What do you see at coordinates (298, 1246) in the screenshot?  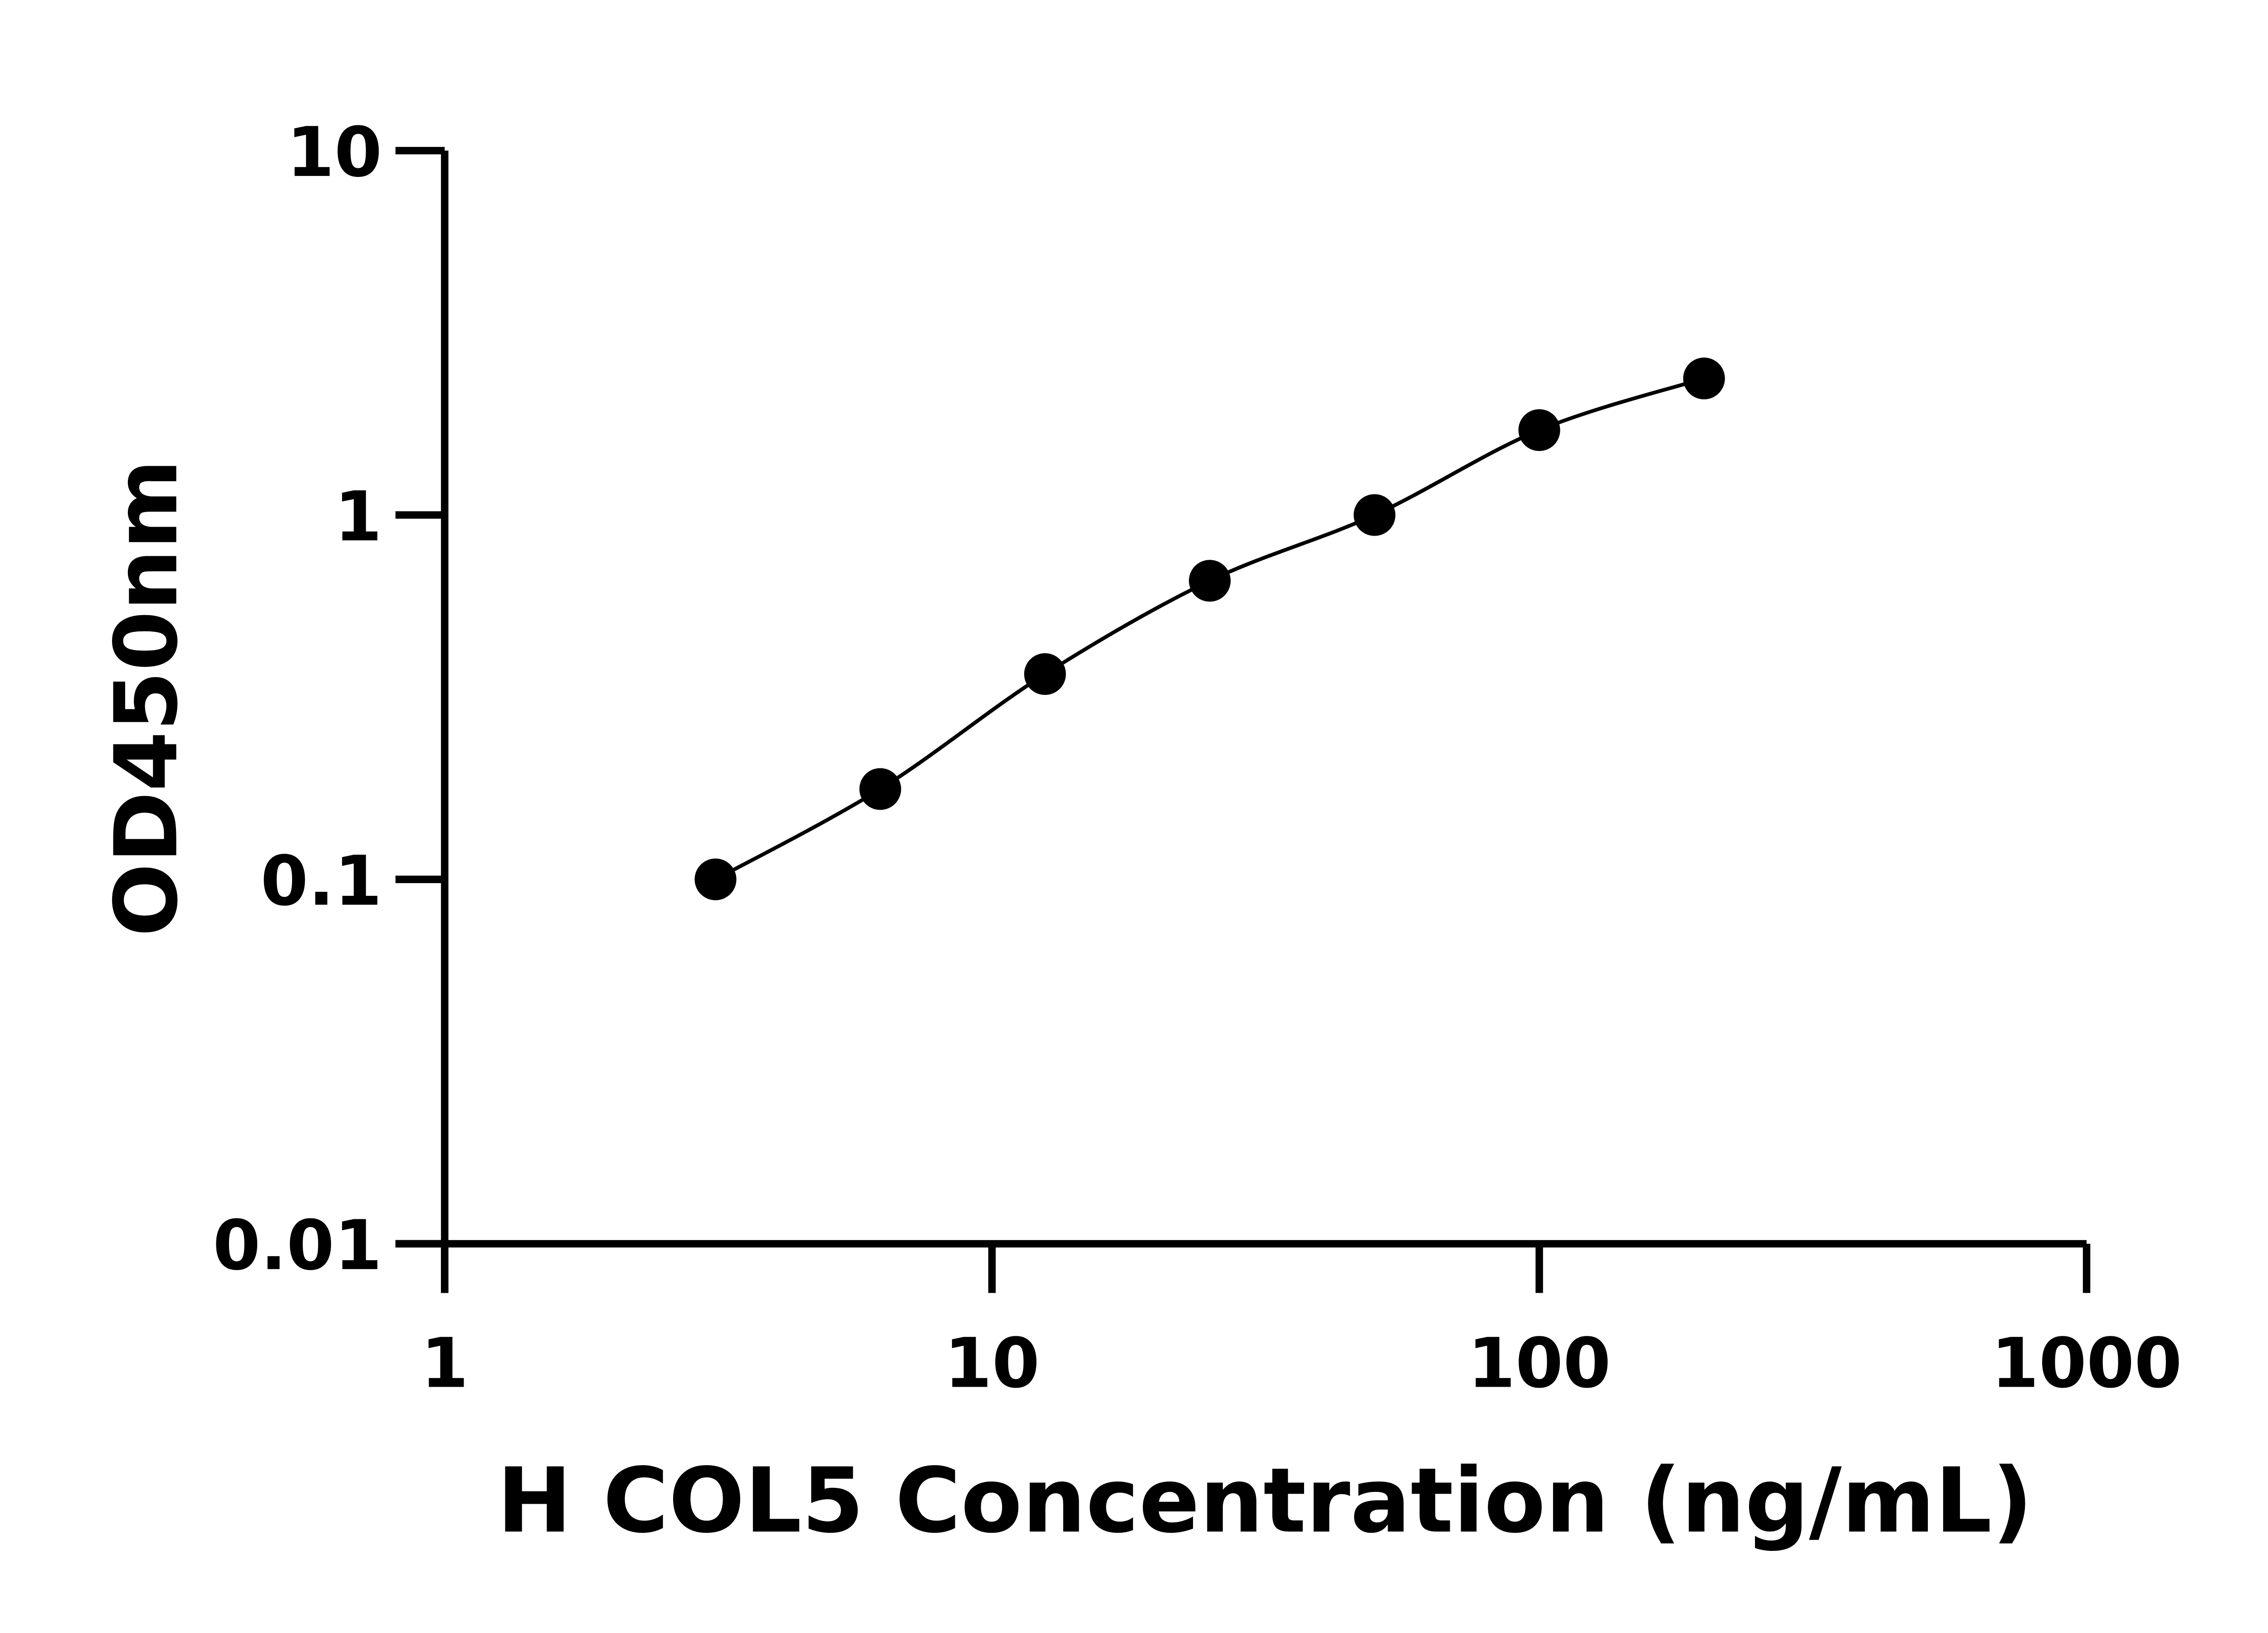 I see `y-tick-label: 0.01` at bounding box center [298, 1246].